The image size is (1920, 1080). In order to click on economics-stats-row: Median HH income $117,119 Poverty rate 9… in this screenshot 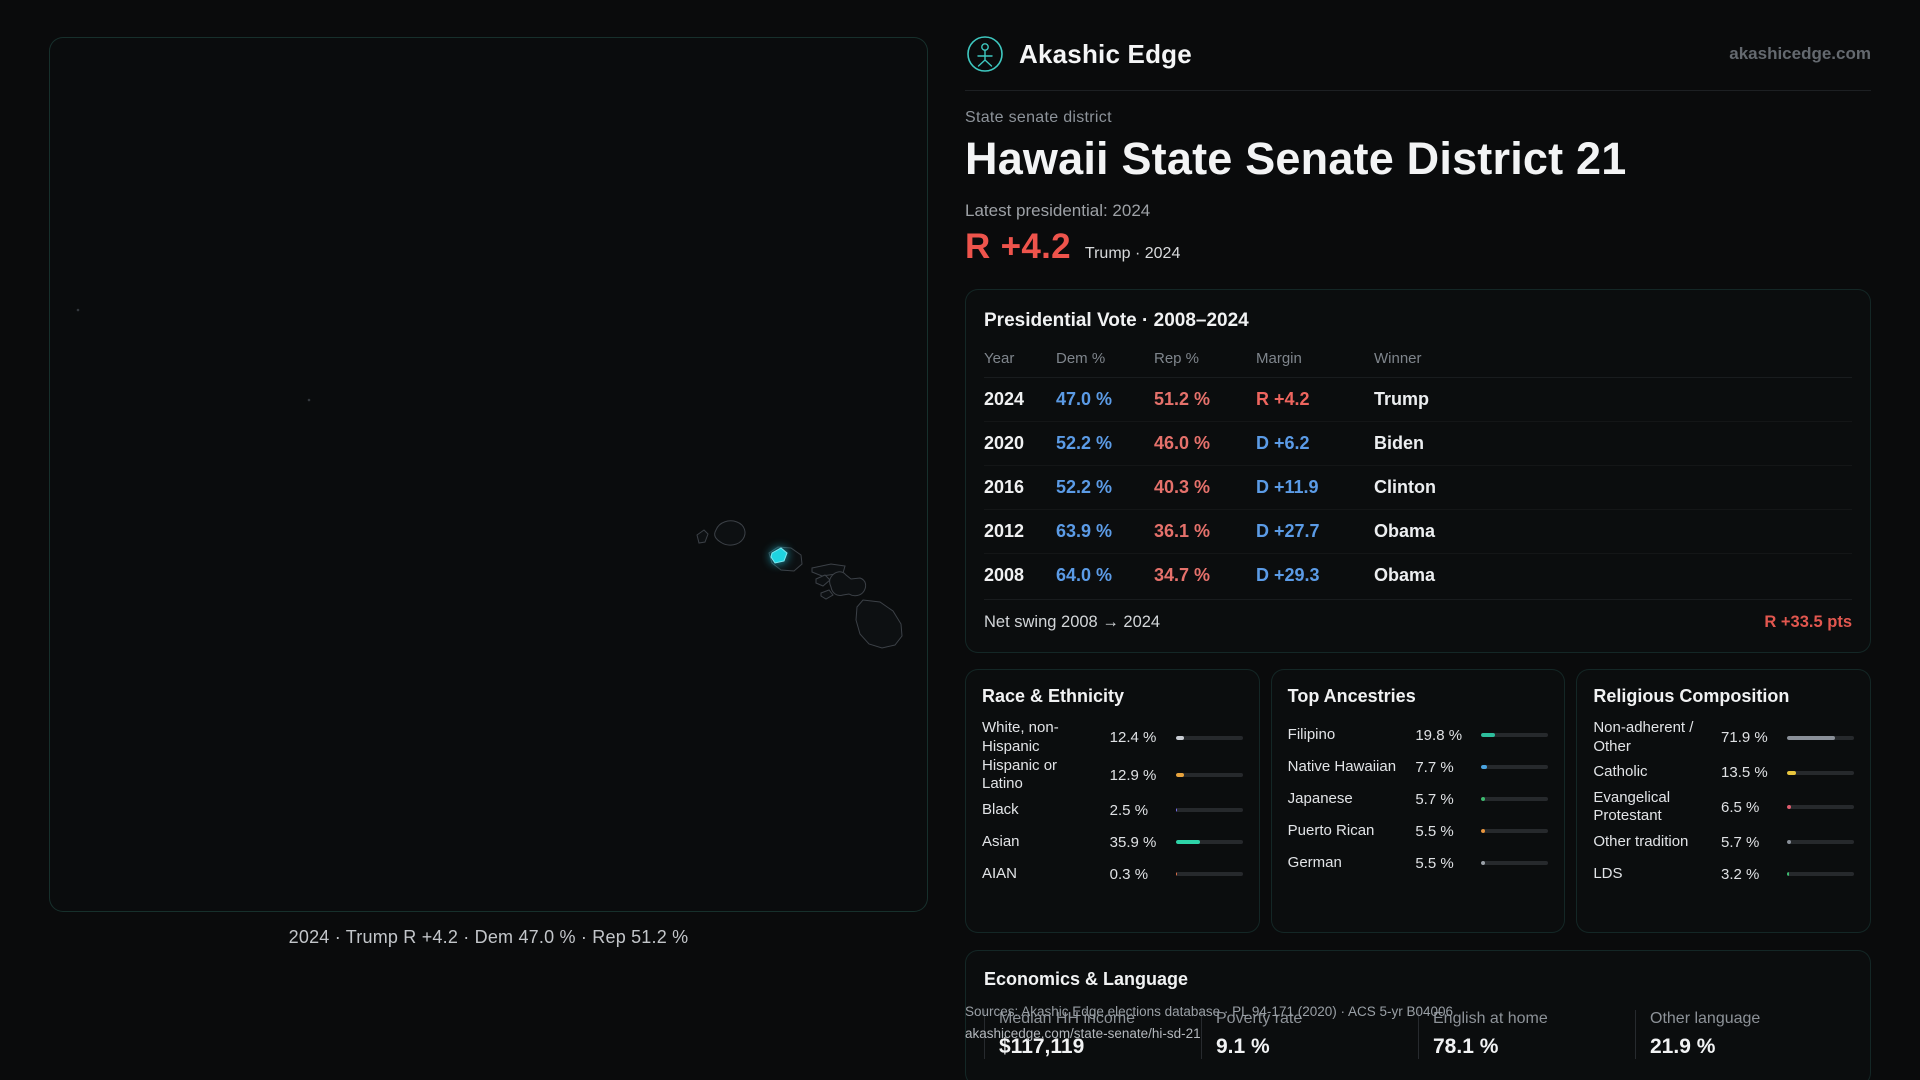, I will do `click(1418, 1034)`.